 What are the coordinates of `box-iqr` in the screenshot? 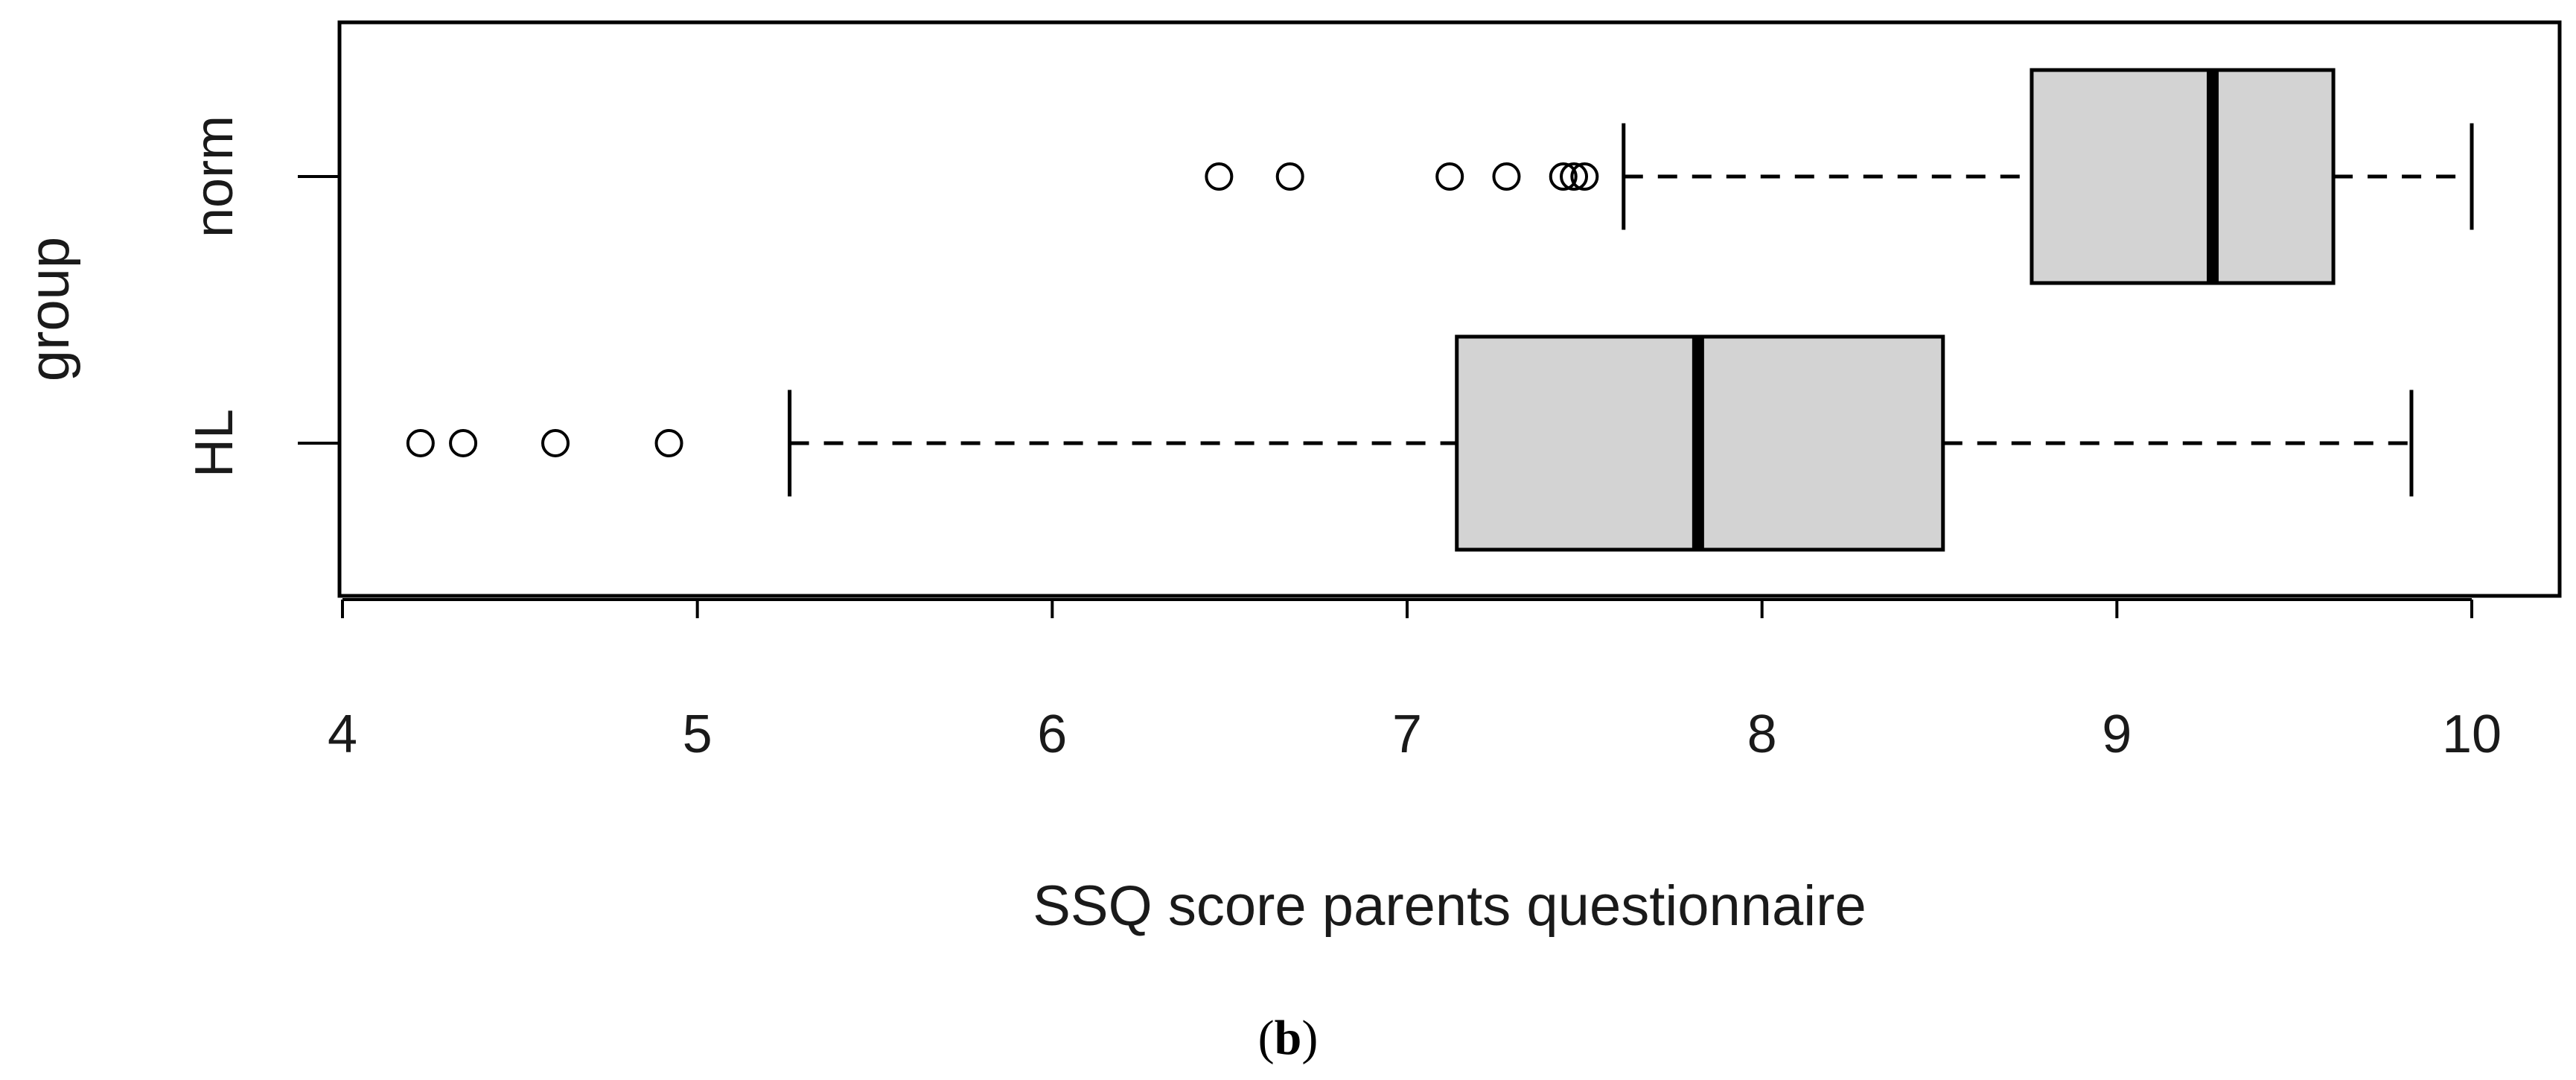 It's located at (2183, 176).